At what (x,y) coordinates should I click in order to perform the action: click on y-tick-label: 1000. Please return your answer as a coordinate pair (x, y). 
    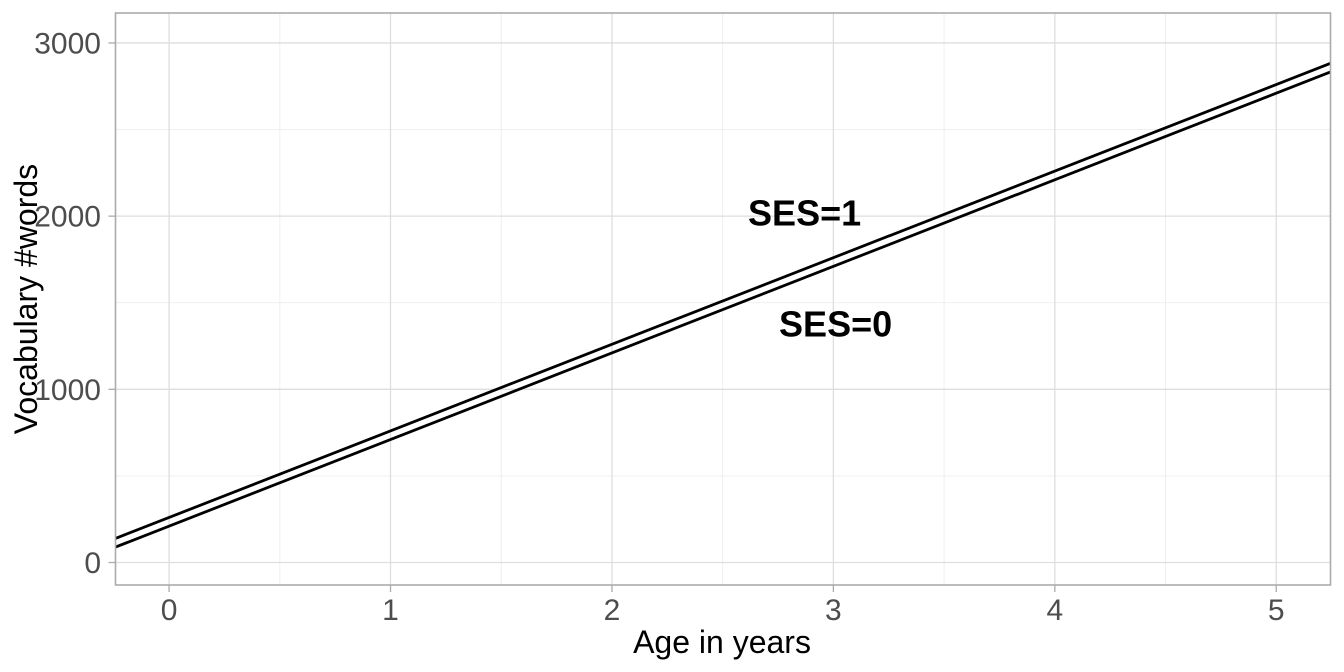
    Looking at the image, I should click on (67, 390).